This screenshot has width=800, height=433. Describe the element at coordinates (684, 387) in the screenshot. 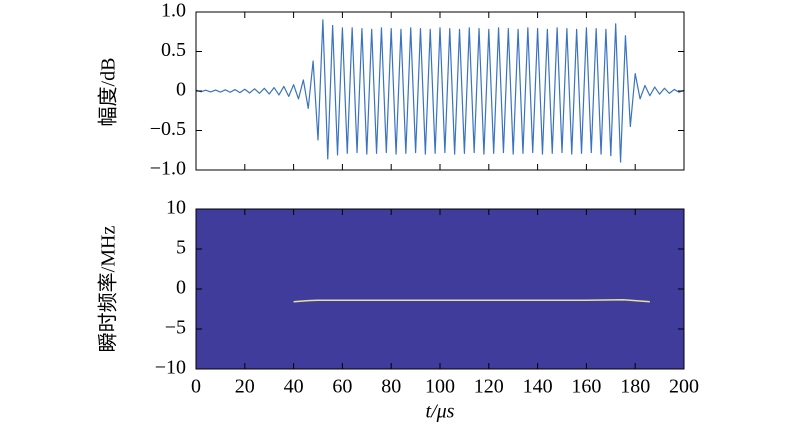

I see `x-tick-label: 200` at that location.